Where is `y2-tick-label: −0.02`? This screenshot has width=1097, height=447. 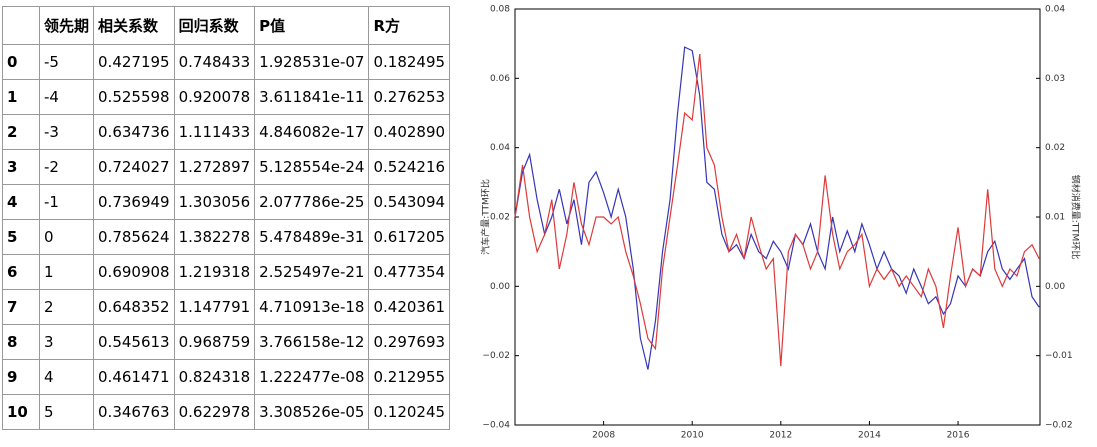 y2-tick-label: −0.02 is located at coordinates (1059, 426).